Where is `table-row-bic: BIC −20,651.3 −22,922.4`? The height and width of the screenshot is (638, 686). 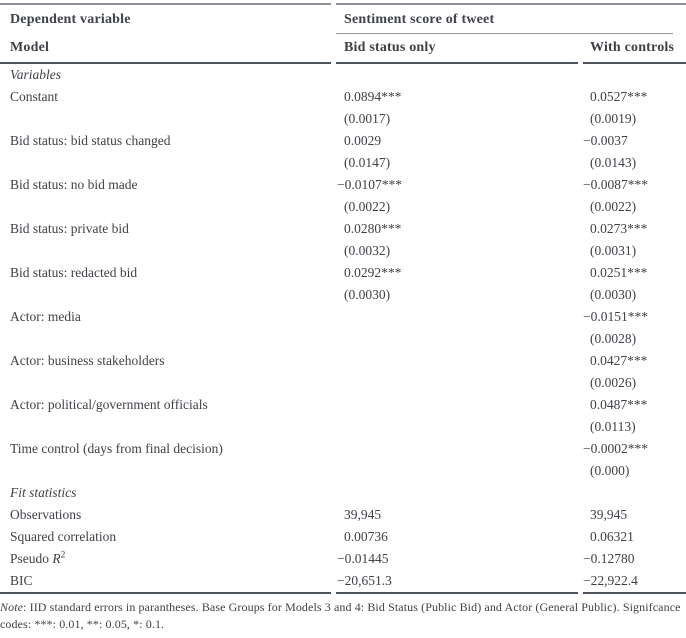 table-row-bic: BIC −20,651.3 −22,922.4 is located at coordinates (343, 582).